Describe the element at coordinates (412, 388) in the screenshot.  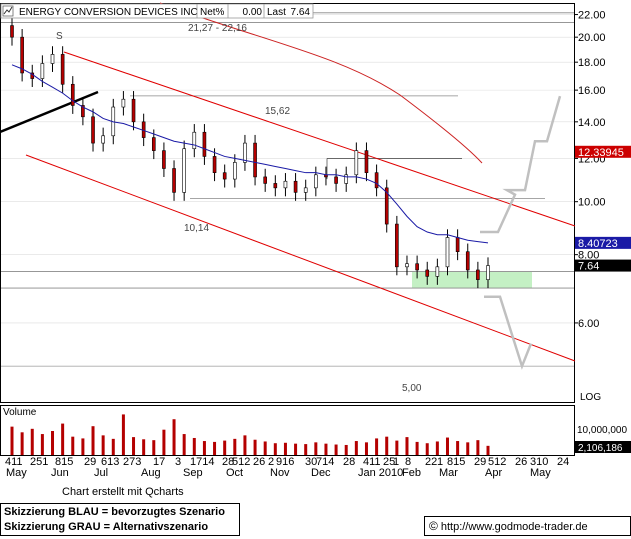
I see `level-500-label: 5,00` at that location.